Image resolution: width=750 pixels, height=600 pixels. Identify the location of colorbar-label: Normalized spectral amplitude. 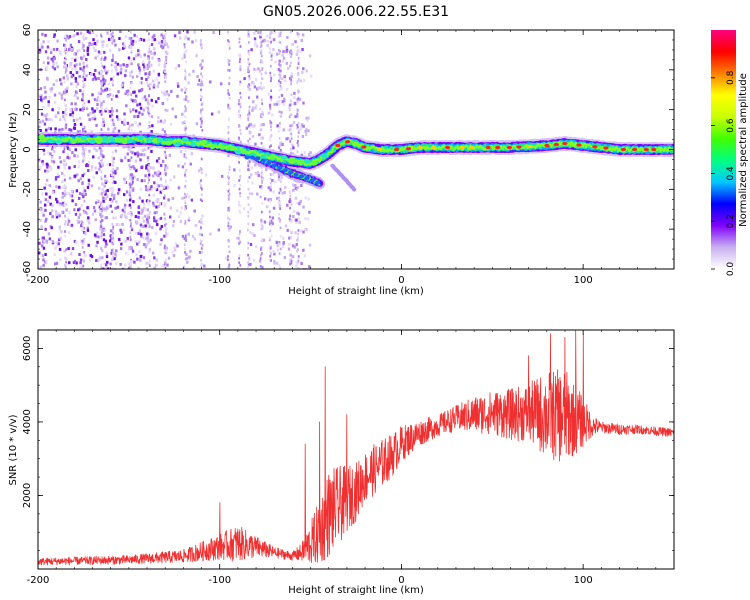
(743, 150).